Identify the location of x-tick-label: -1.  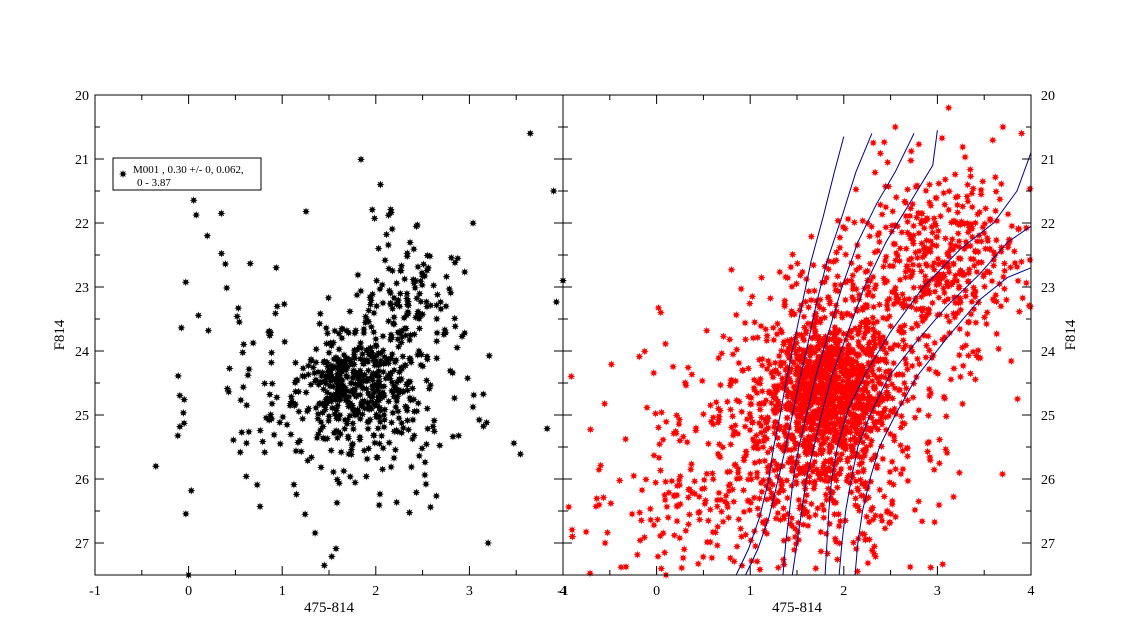
(95, 591).